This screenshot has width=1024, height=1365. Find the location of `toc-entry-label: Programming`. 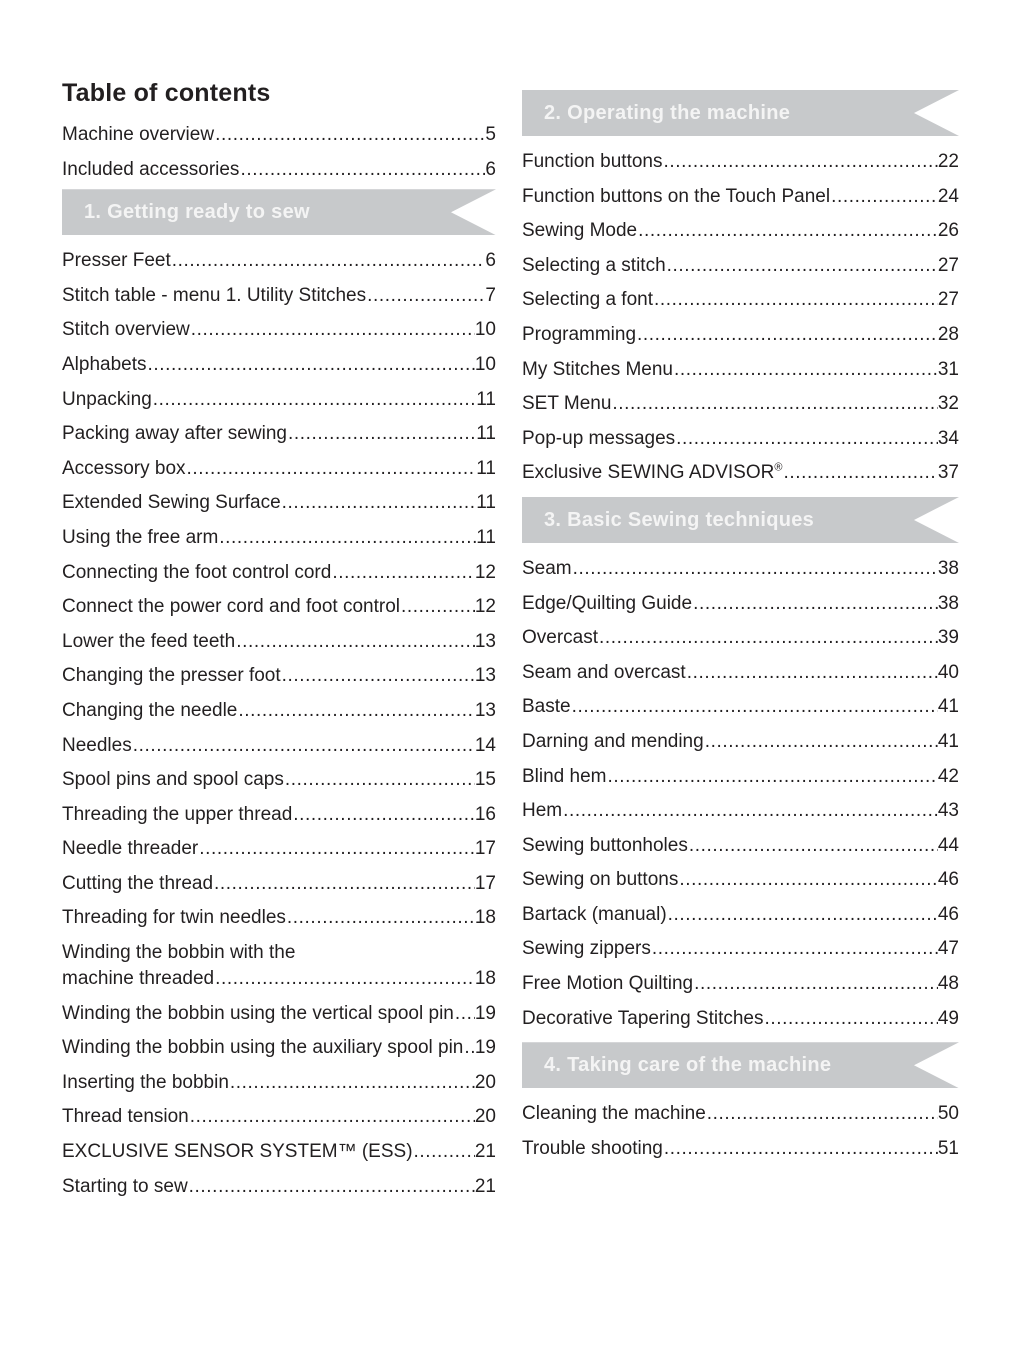

toc-entry-label: Programming is located at coordinates (579, 334).